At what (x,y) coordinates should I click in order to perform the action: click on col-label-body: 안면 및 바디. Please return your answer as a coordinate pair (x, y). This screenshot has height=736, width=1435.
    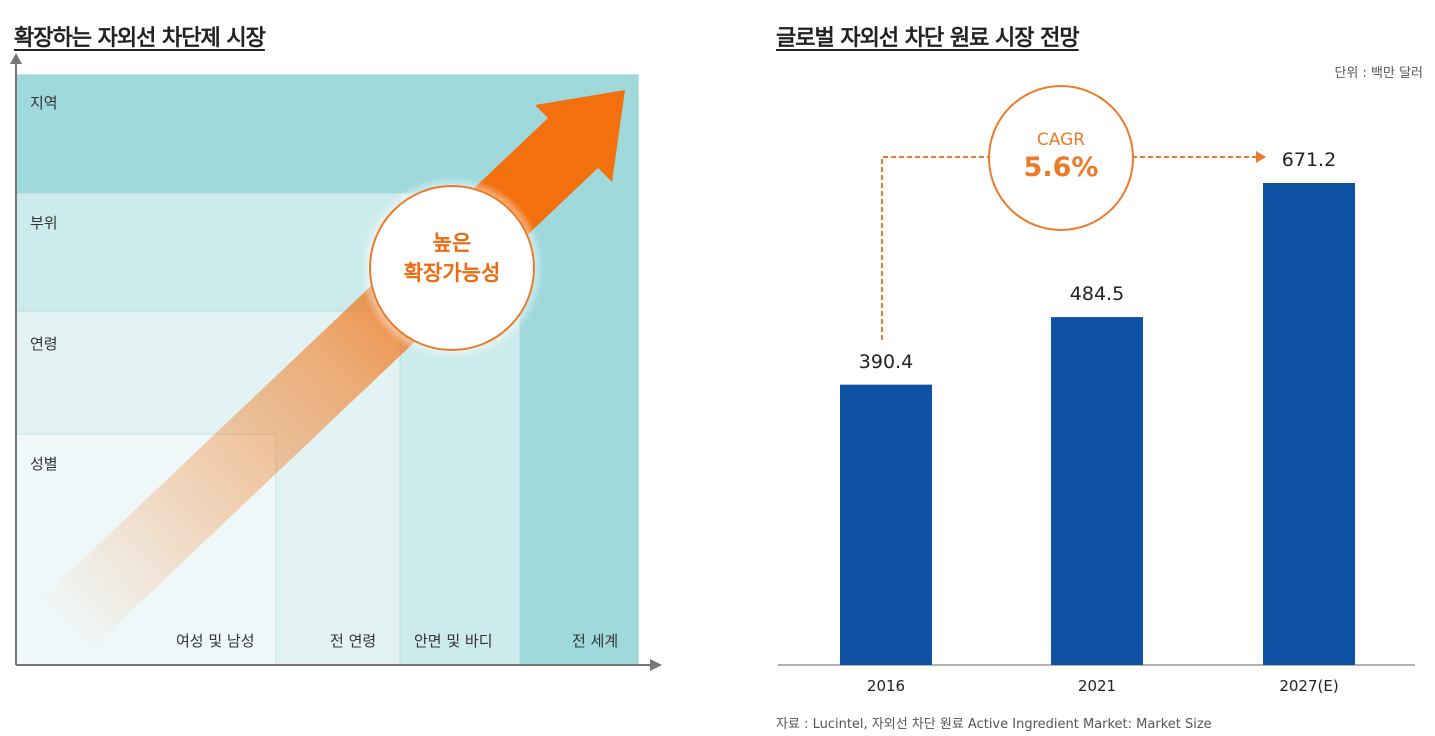
    Looking at the image, I should click on (453, 641).